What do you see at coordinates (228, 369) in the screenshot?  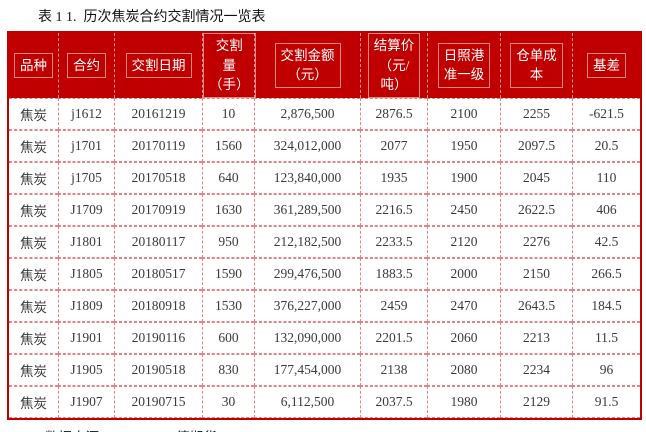 I see `cell-delivery-volume: 830` at bounding box center [228, 369].